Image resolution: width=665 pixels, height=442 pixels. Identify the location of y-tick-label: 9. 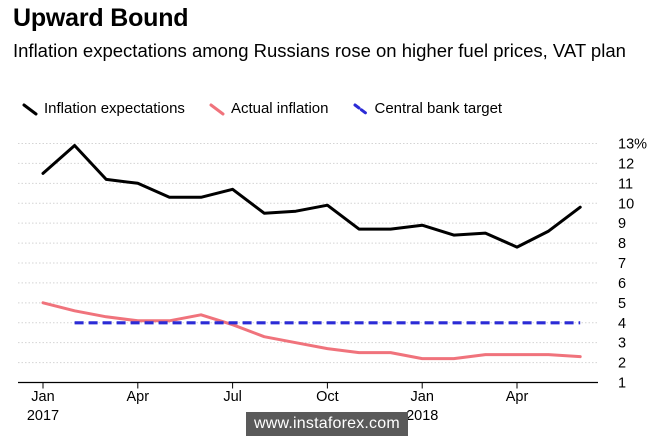
(622, 224).